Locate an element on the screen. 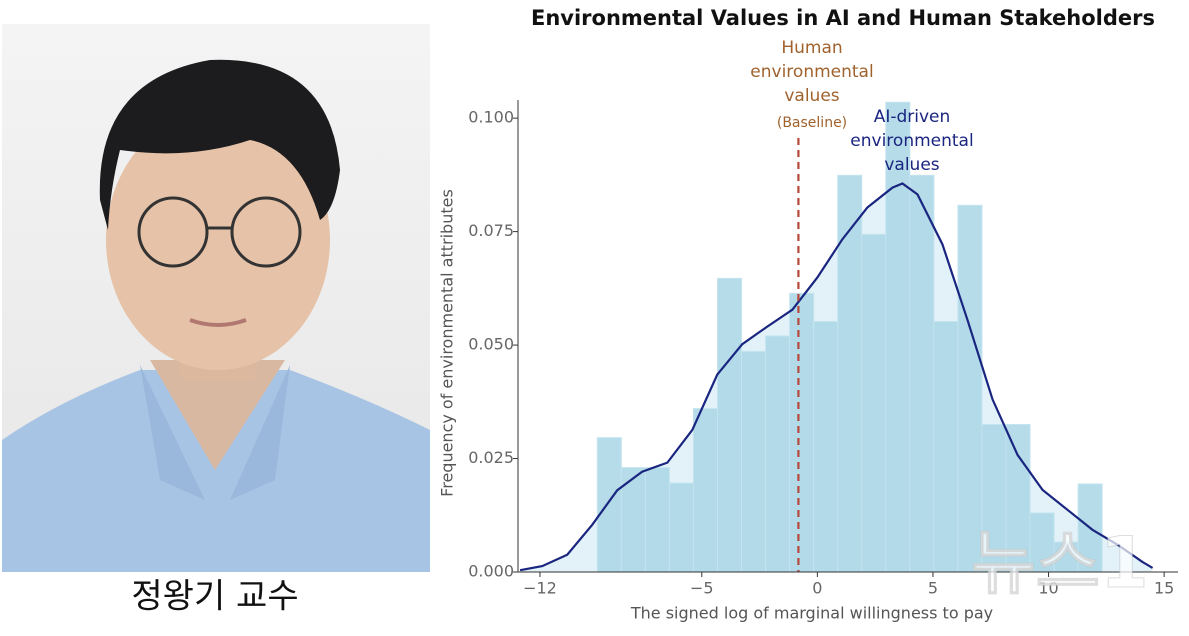  x-tick-label: 0 is located at coordinates (817, 588).